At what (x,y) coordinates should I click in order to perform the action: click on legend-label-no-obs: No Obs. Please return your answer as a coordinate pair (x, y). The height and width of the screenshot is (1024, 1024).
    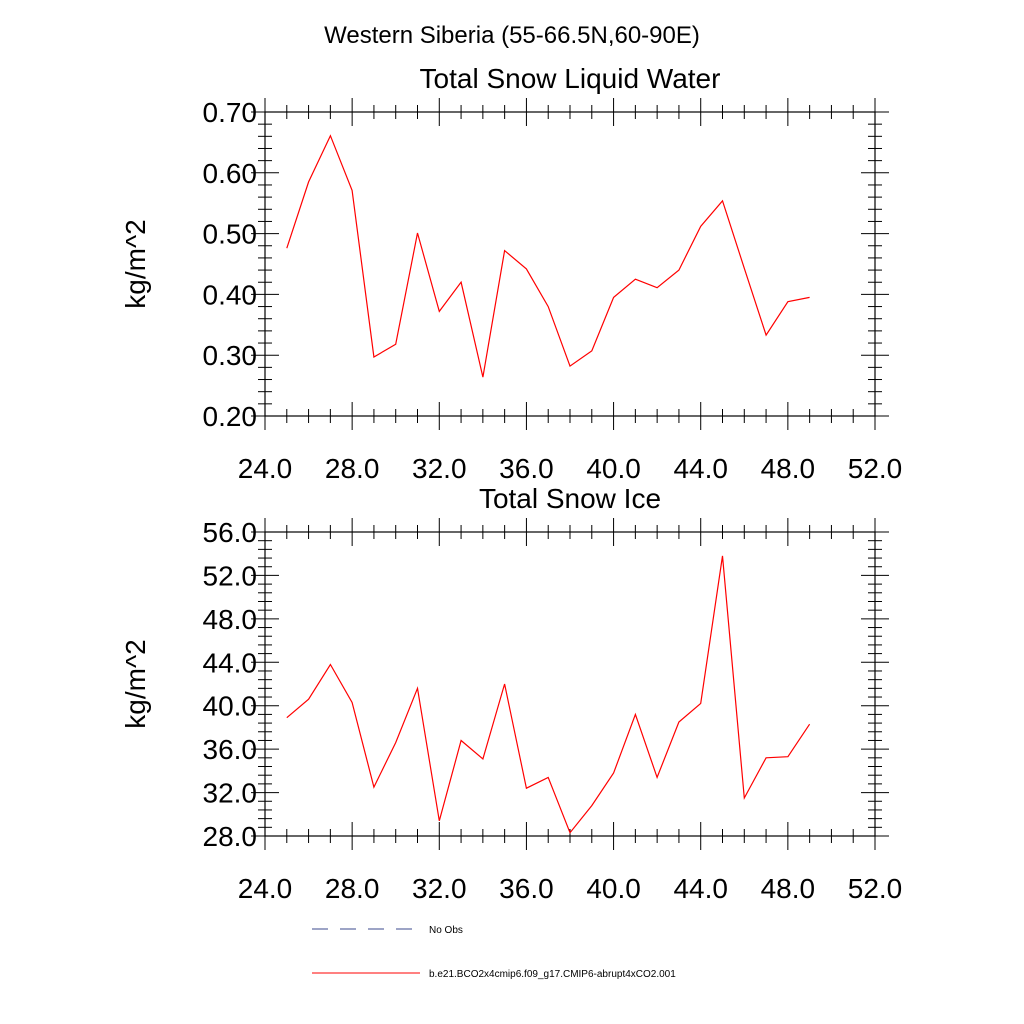
    Looking at the image, I should click on (446, 930).